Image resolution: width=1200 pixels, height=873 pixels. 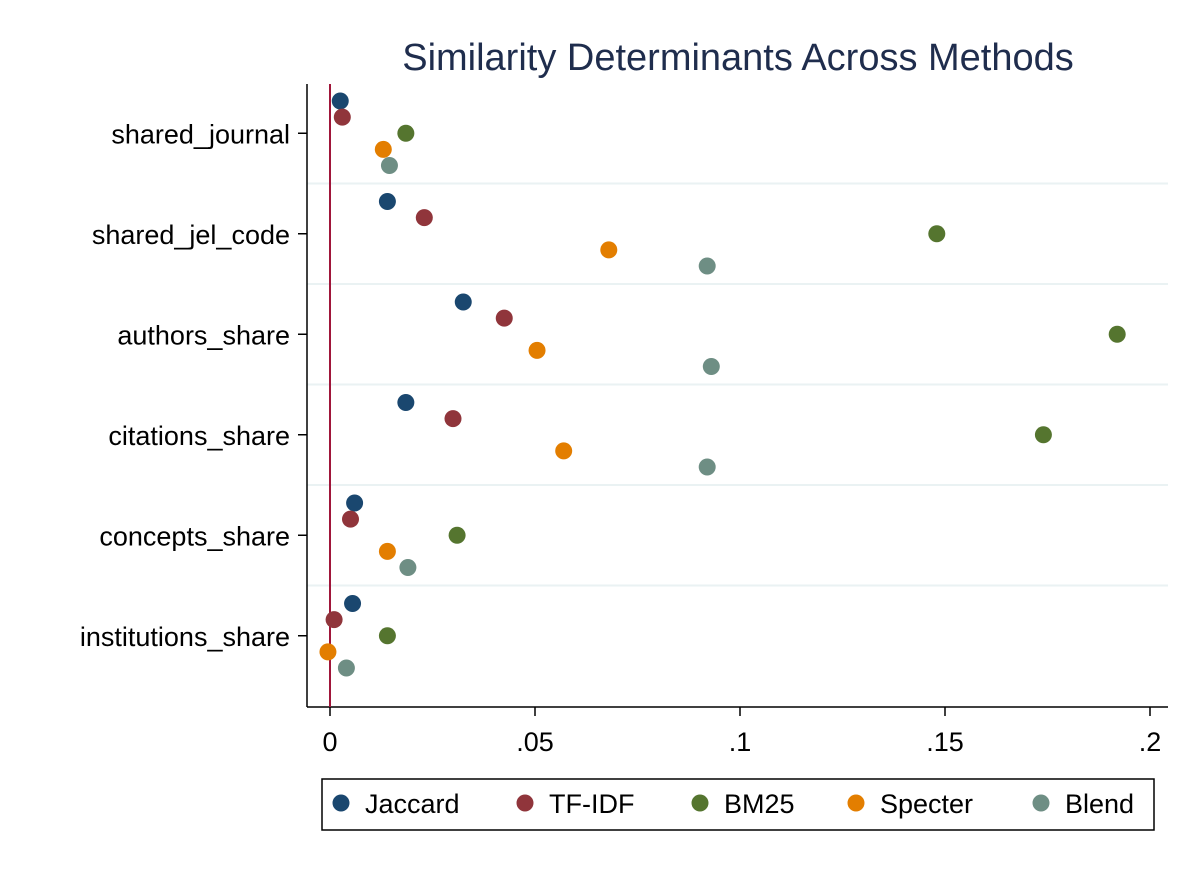 I want to click on x-tick-label: .2, so click(x=1150, y=742).